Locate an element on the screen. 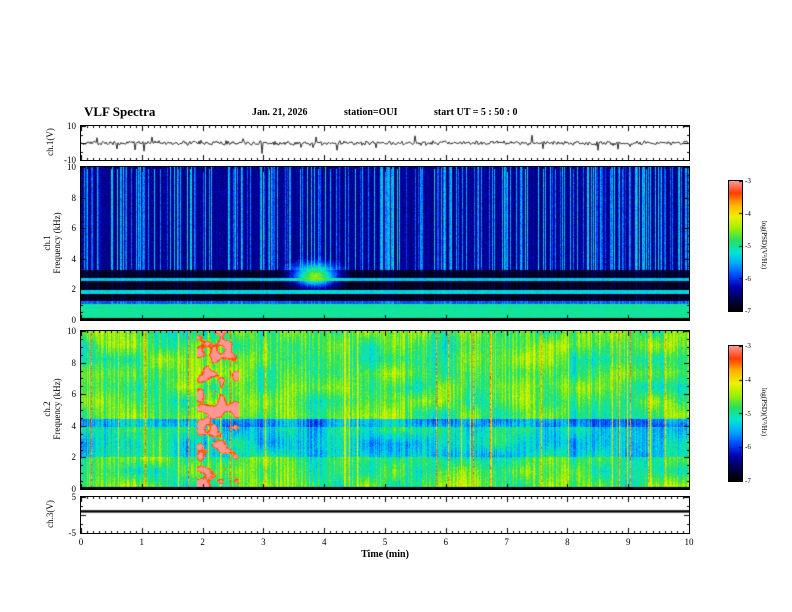 The image size is (792, 612). figure-title: VLF Spectra is located at coordinates (120, 111).